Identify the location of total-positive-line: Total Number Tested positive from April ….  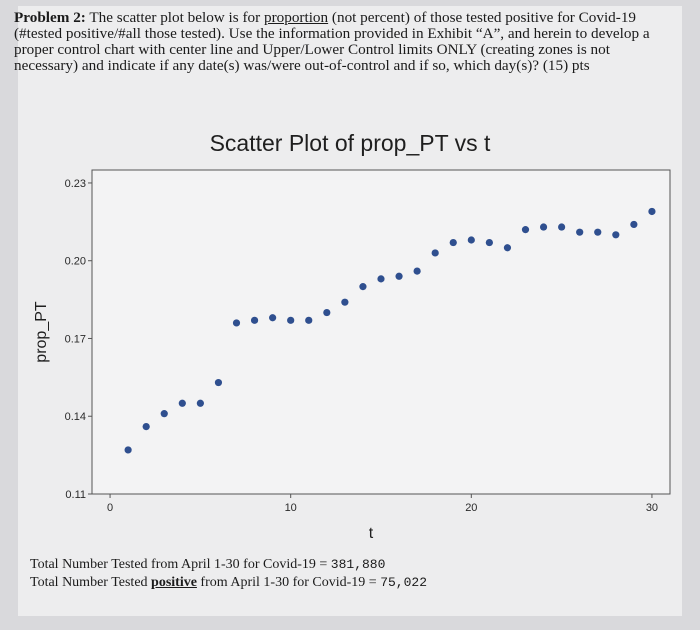
(228, 583).